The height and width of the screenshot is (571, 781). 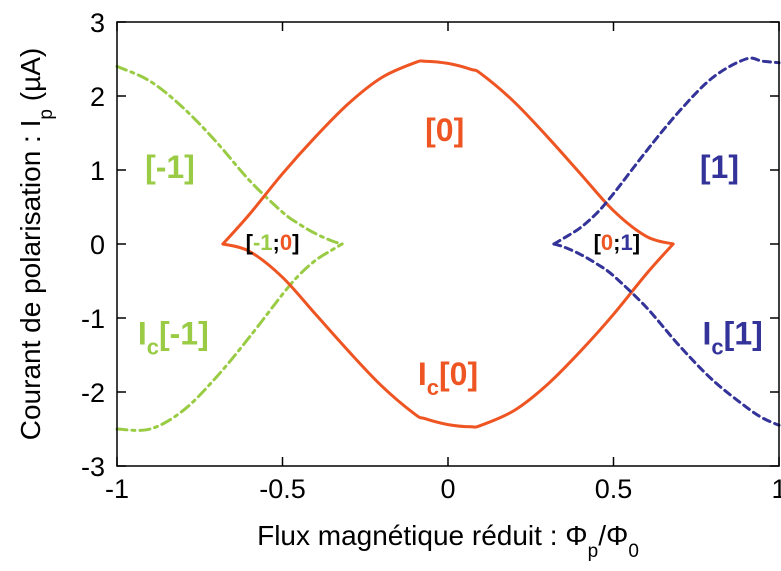 What do you see at coordinates (666, 334) in the screenshot?
I see `series-line-branch_p1-lower` at bounding box center [666, 334].